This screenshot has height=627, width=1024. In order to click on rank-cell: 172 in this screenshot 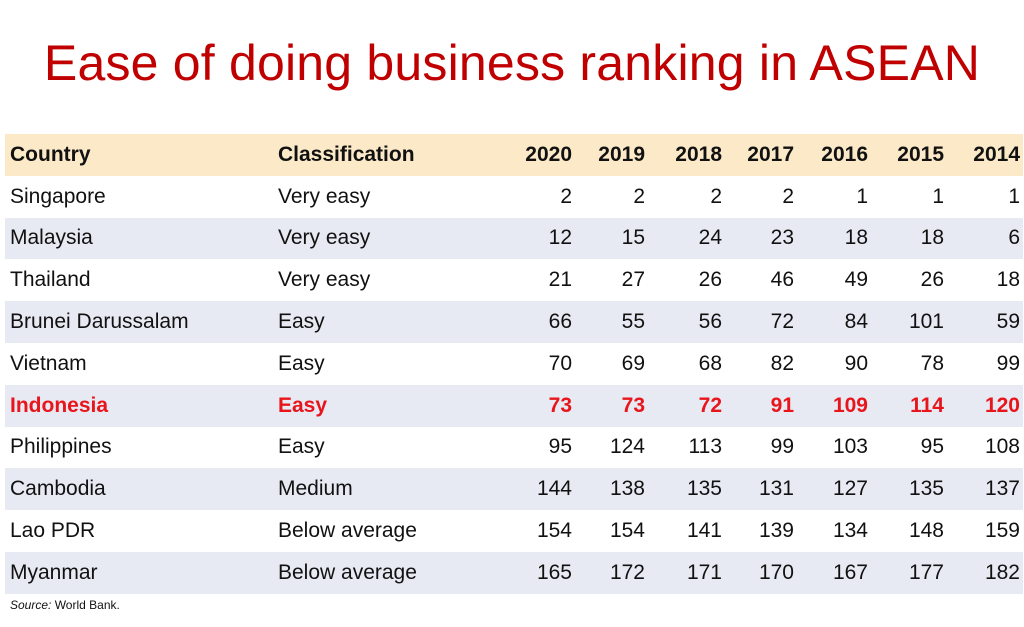, I will do `click(627, 572)`.